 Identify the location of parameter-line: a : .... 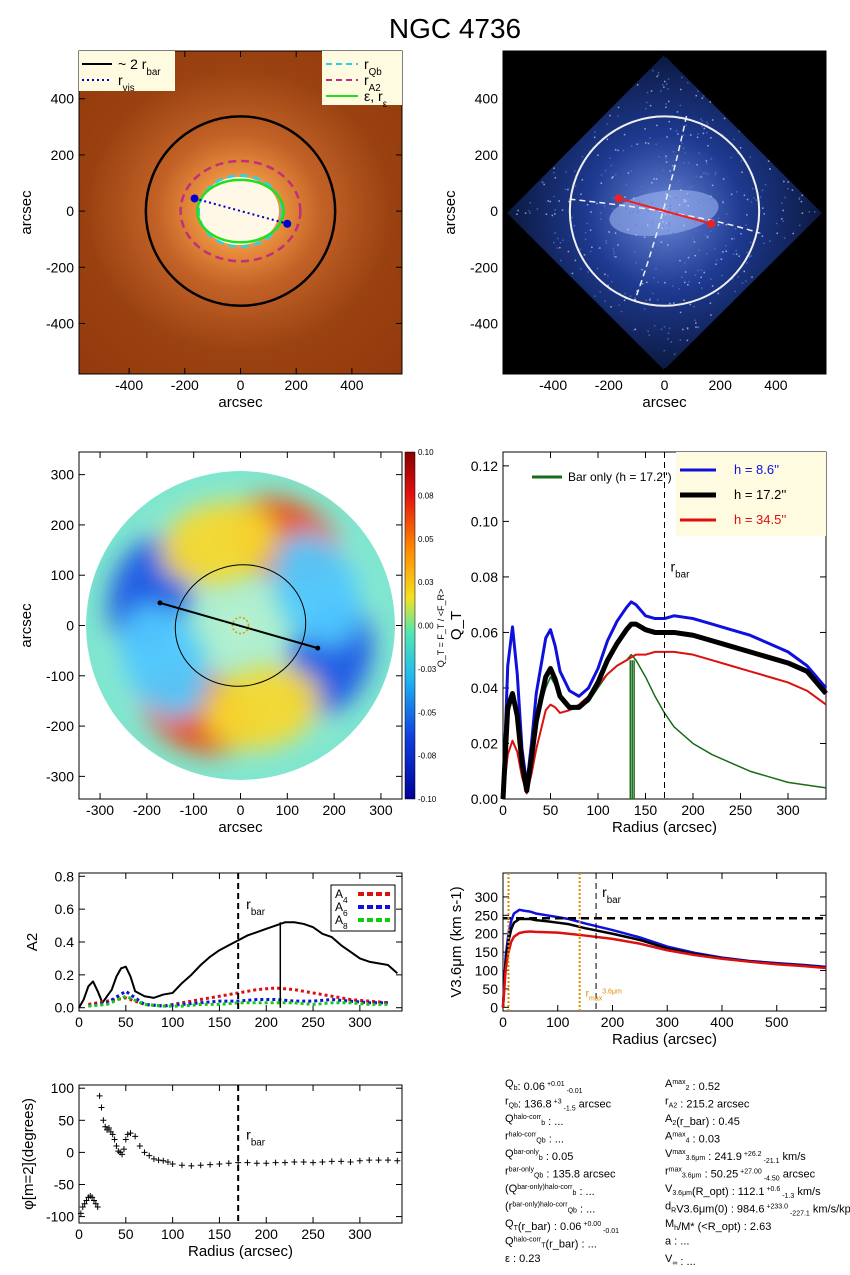
(677, 1242).